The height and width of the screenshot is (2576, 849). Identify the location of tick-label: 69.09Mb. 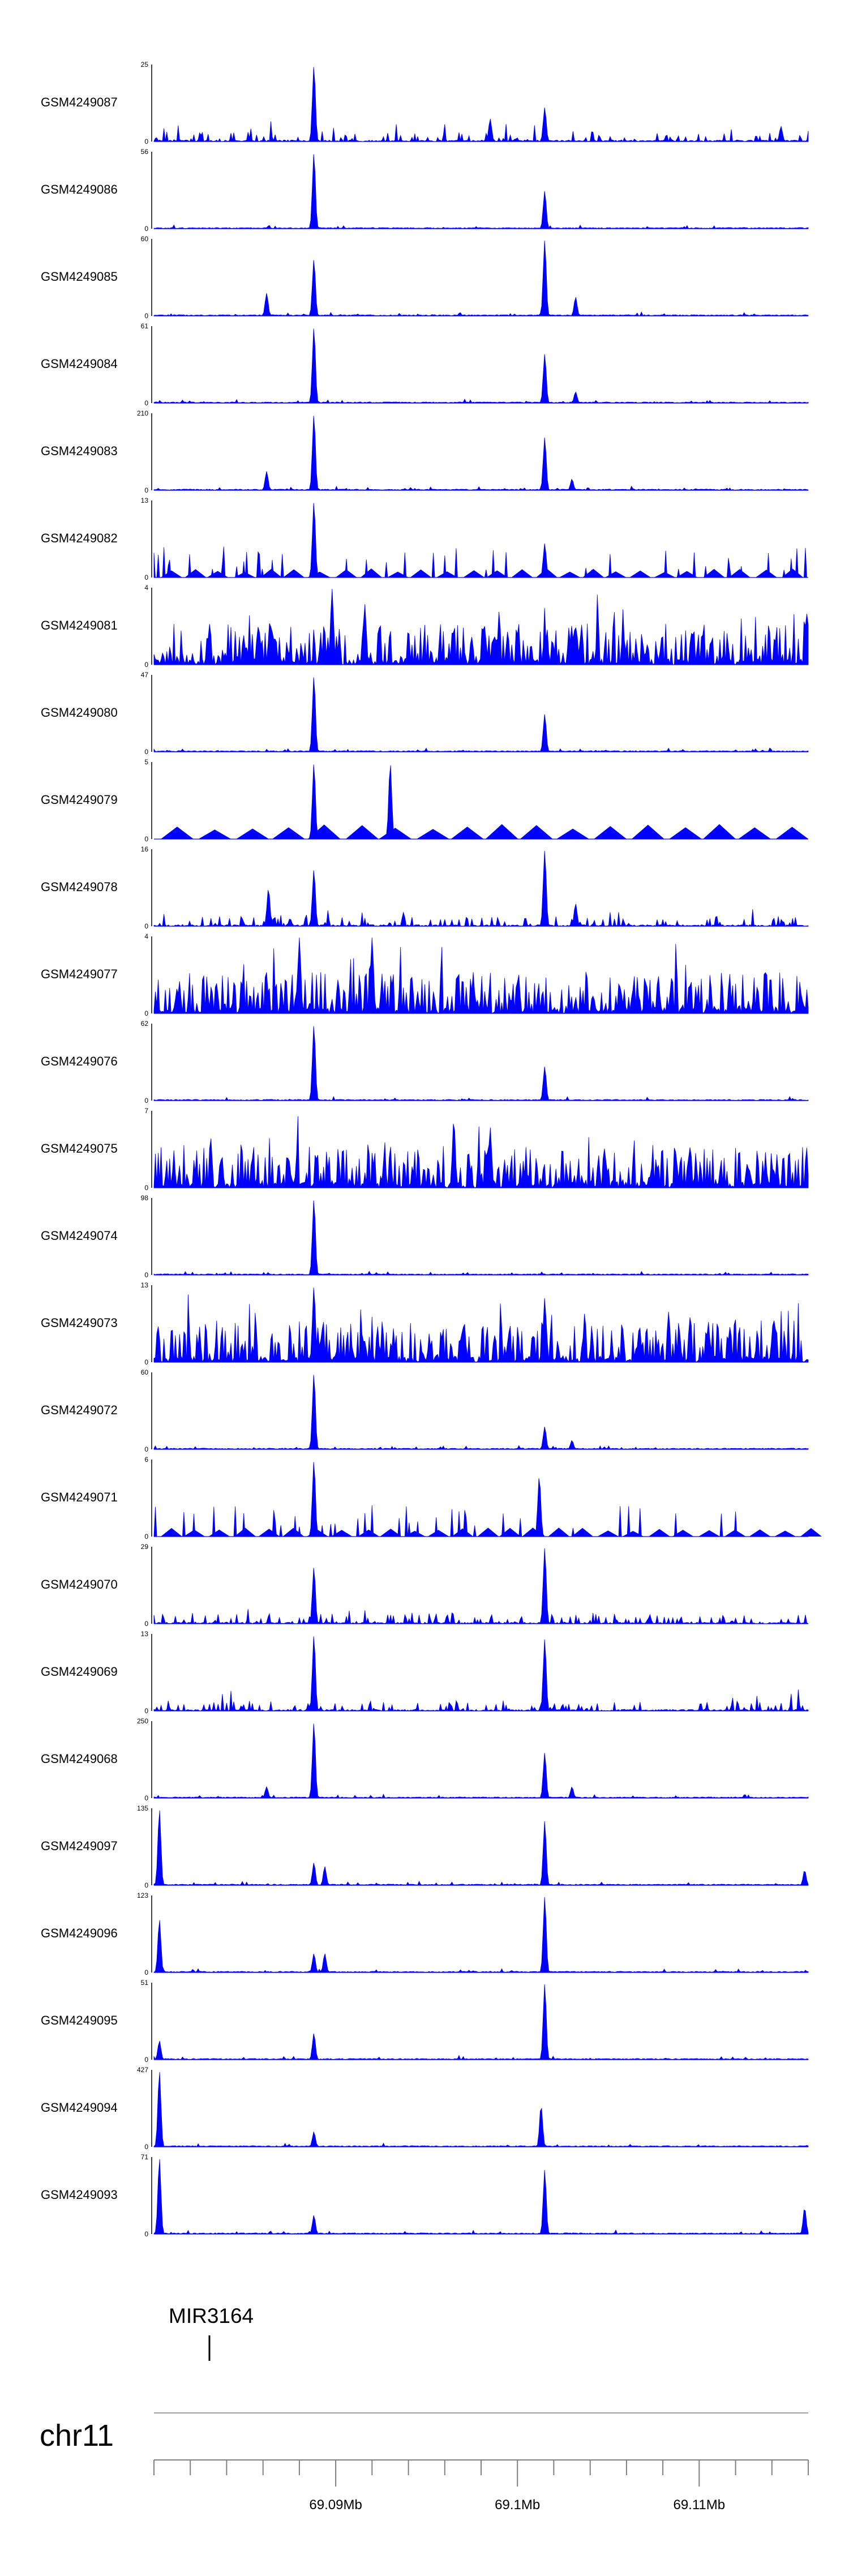
(335, 2505).